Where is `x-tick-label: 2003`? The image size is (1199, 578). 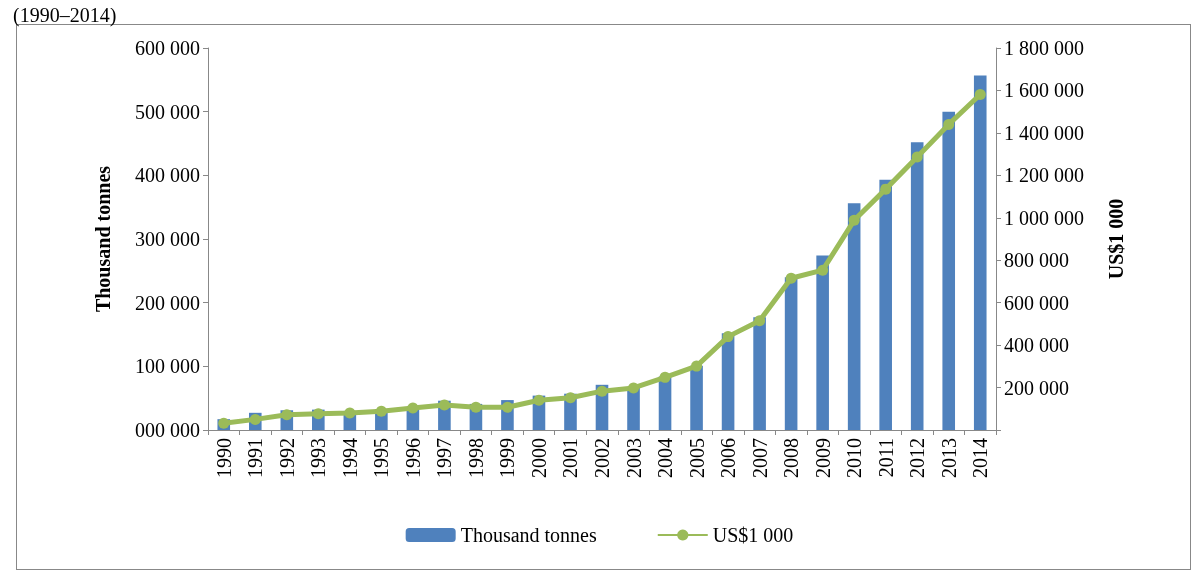
x-tick-label: 2003 is located at coordinates (633, 458).